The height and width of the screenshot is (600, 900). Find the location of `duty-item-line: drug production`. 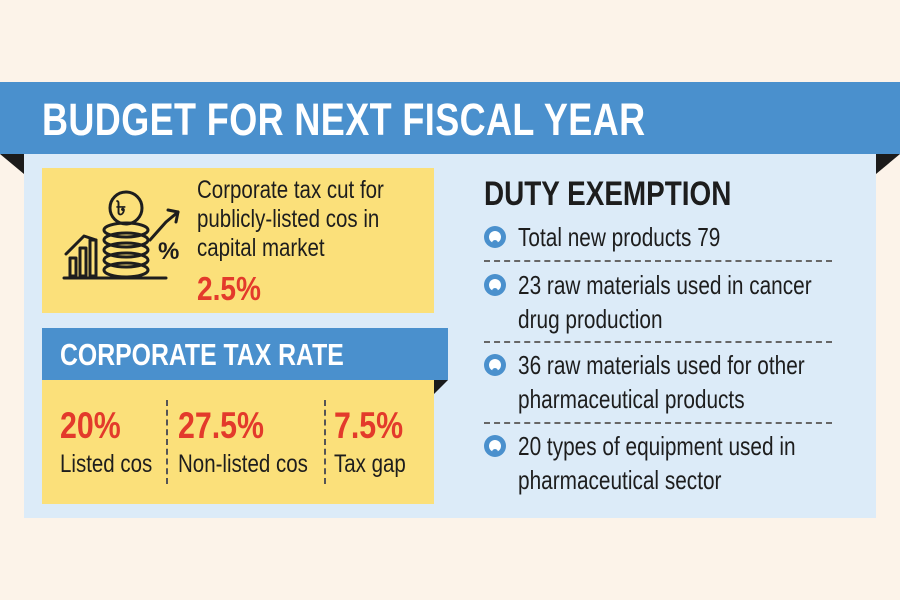

duty-item-line: drug production is located at coordinates (590, 319).